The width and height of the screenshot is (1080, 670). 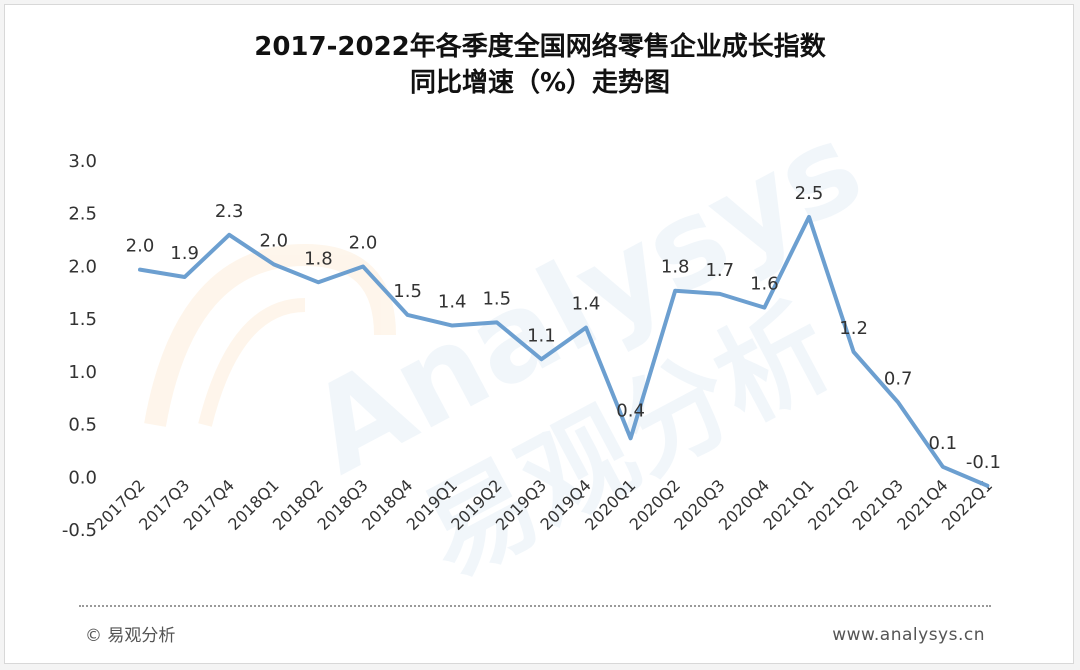 I want to click on data-label: 2.3, so click(x=229, y=211).